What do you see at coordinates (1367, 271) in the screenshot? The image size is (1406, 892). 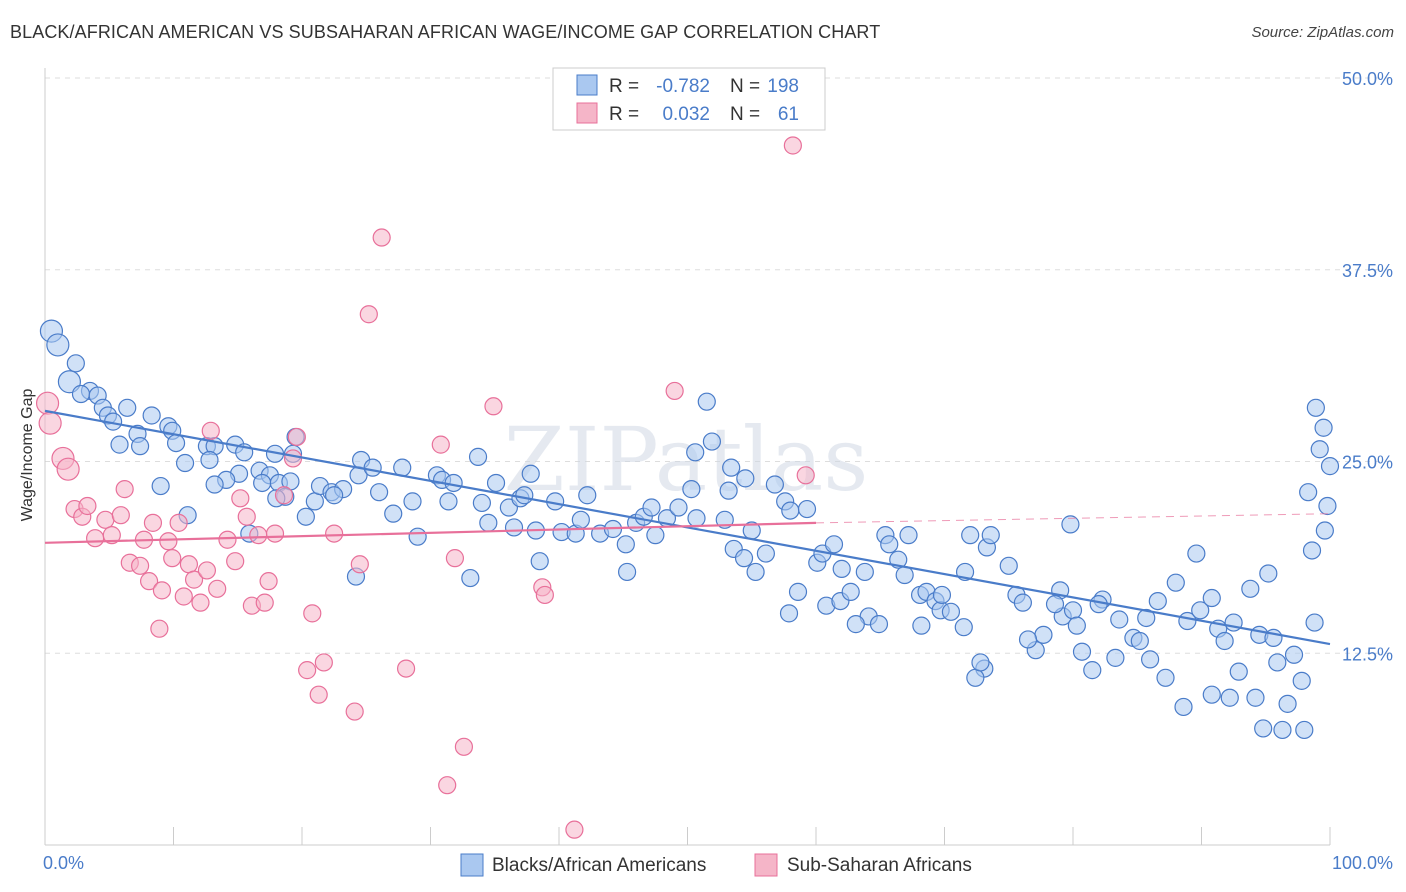 I see `y-tick-label-2: 37.5%` at bounding box center [1367, 271].